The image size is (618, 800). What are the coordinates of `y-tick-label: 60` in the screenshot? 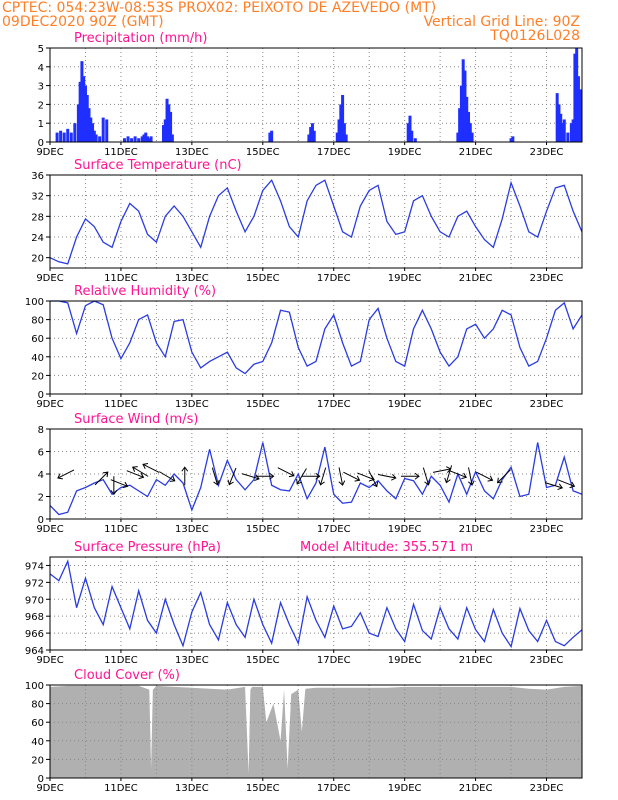 It's located at (37, 339).